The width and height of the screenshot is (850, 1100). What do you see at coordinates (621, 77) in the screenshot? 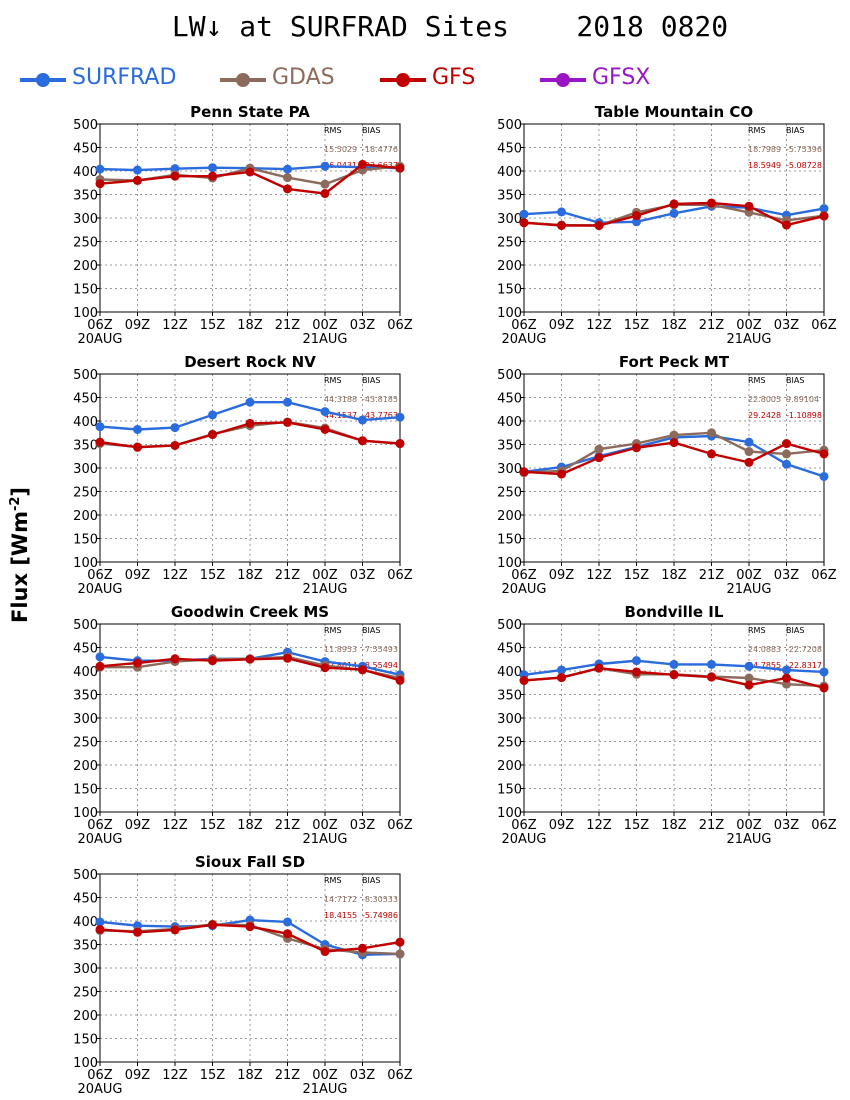
I see `legend-label-gfsx: GFSX` at bounding box center [621, 77].